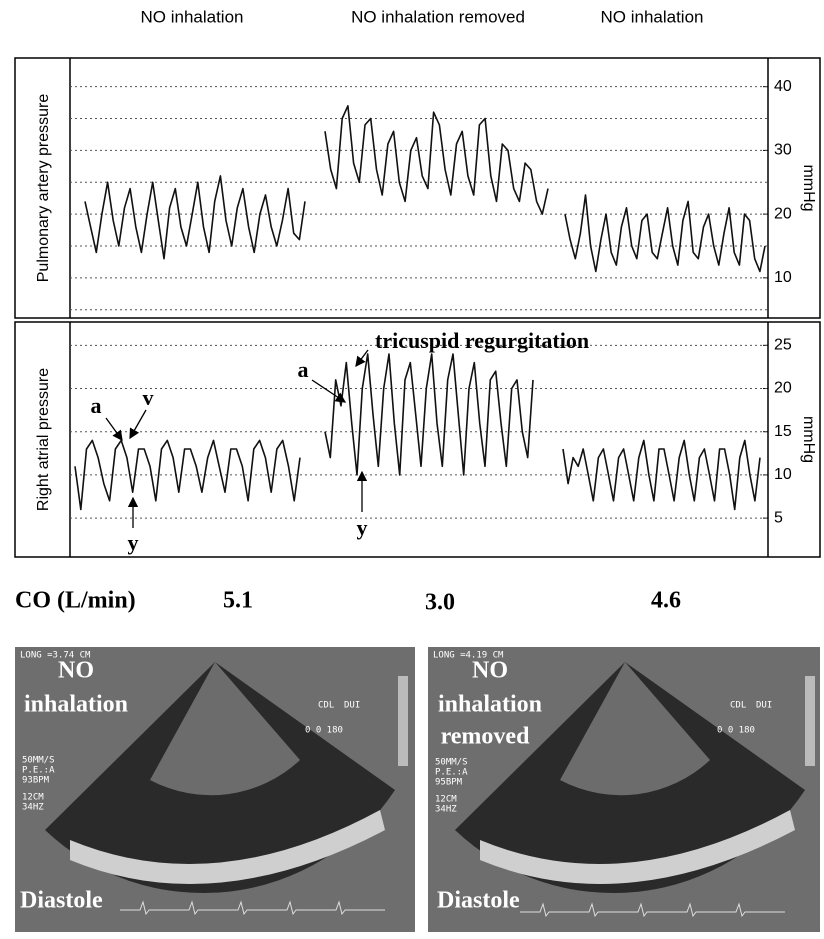 The image size is (824, 939). What do you see at coordinates (238, 601) in the screenshot?
I see `co-value: 5.1` at bounding box center [238, 601].